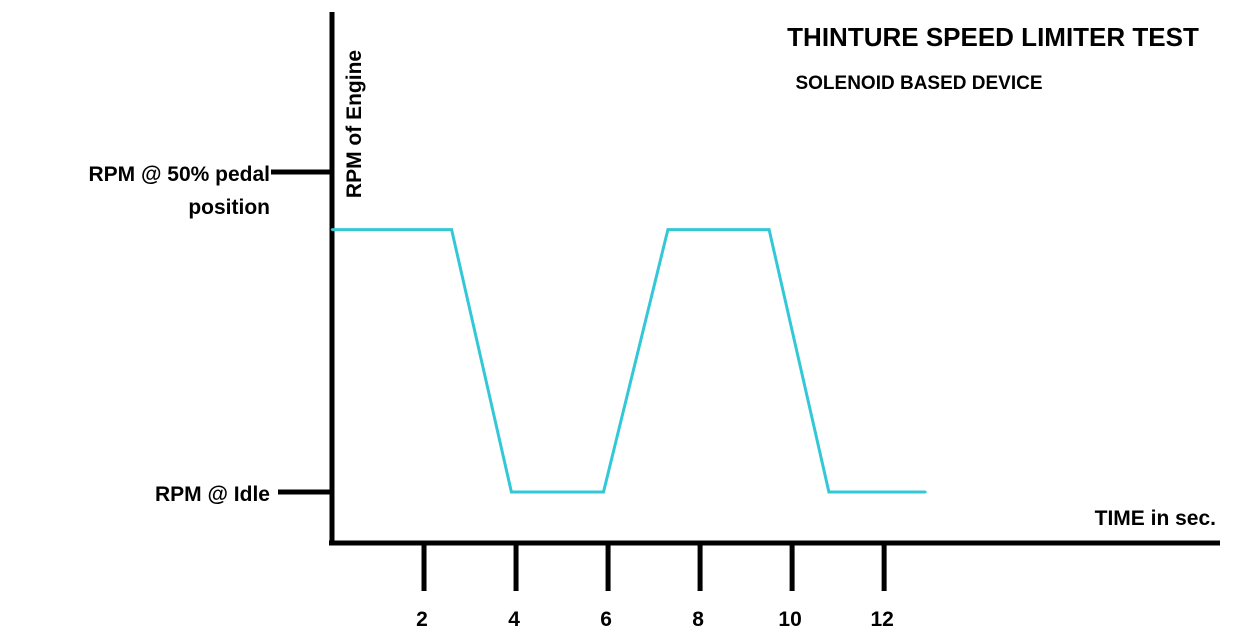  What do you see at coordinates (212, 494) in the screenshot?
I see `y-level-label-idle: RPM @ Idle` at bounding box center [212, 494].